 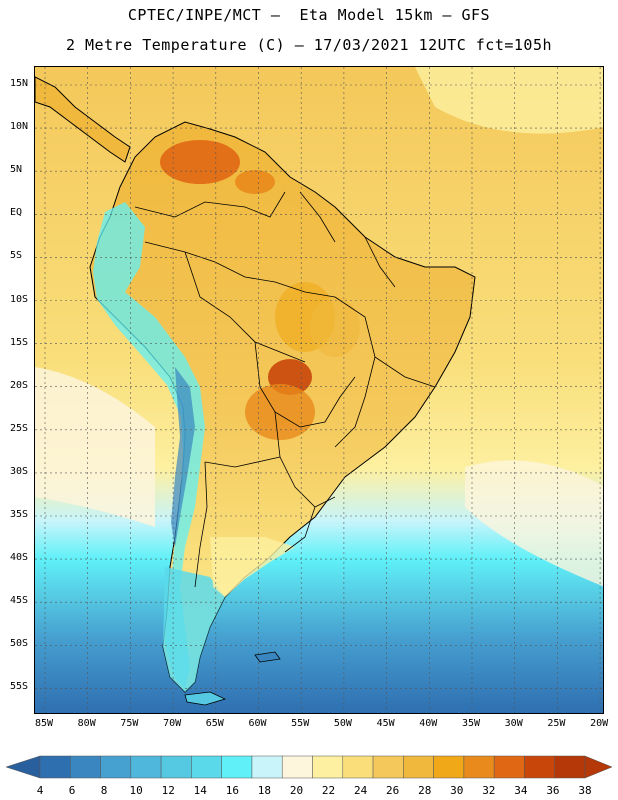 I want to click on colorbar, so click(x=309, y=767).